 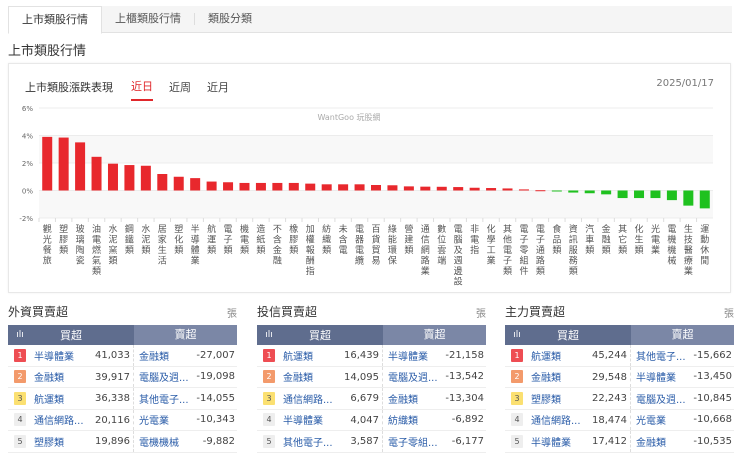 What do you see at coordinates (162, 245) in the screenshot?
I see `x-tick-label: 居家生活` at bounding box center [162, 245].